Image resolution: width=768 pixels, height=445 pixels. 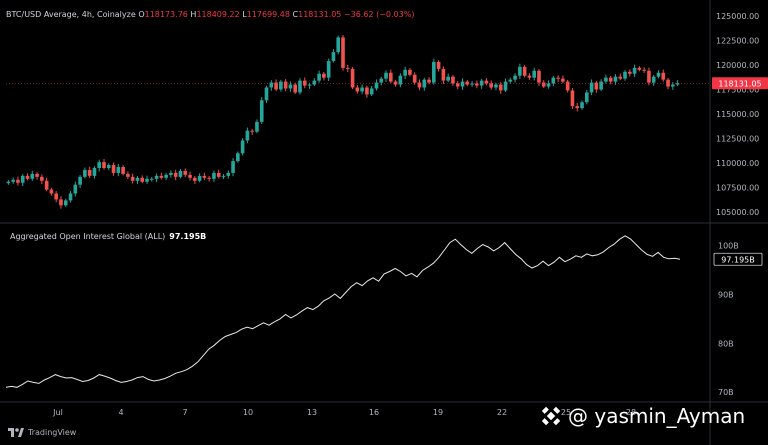 What do you see at coordinates (71, 14) in the screenshot?
I see `symbol-label: BTC/USD Average, 4h, Coinalyze` at bounding box center [71, 14].